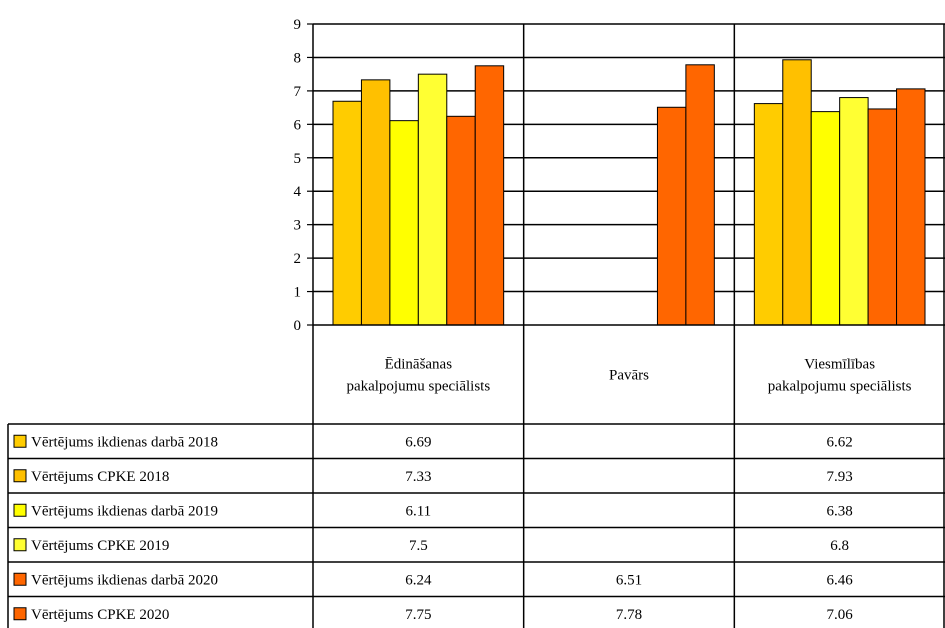 The height and width of the screenshot is (628, 945). Describe the element at coordinates (839, 365) in the screenshot. I see `category-label: Viesmīlības` at that location.